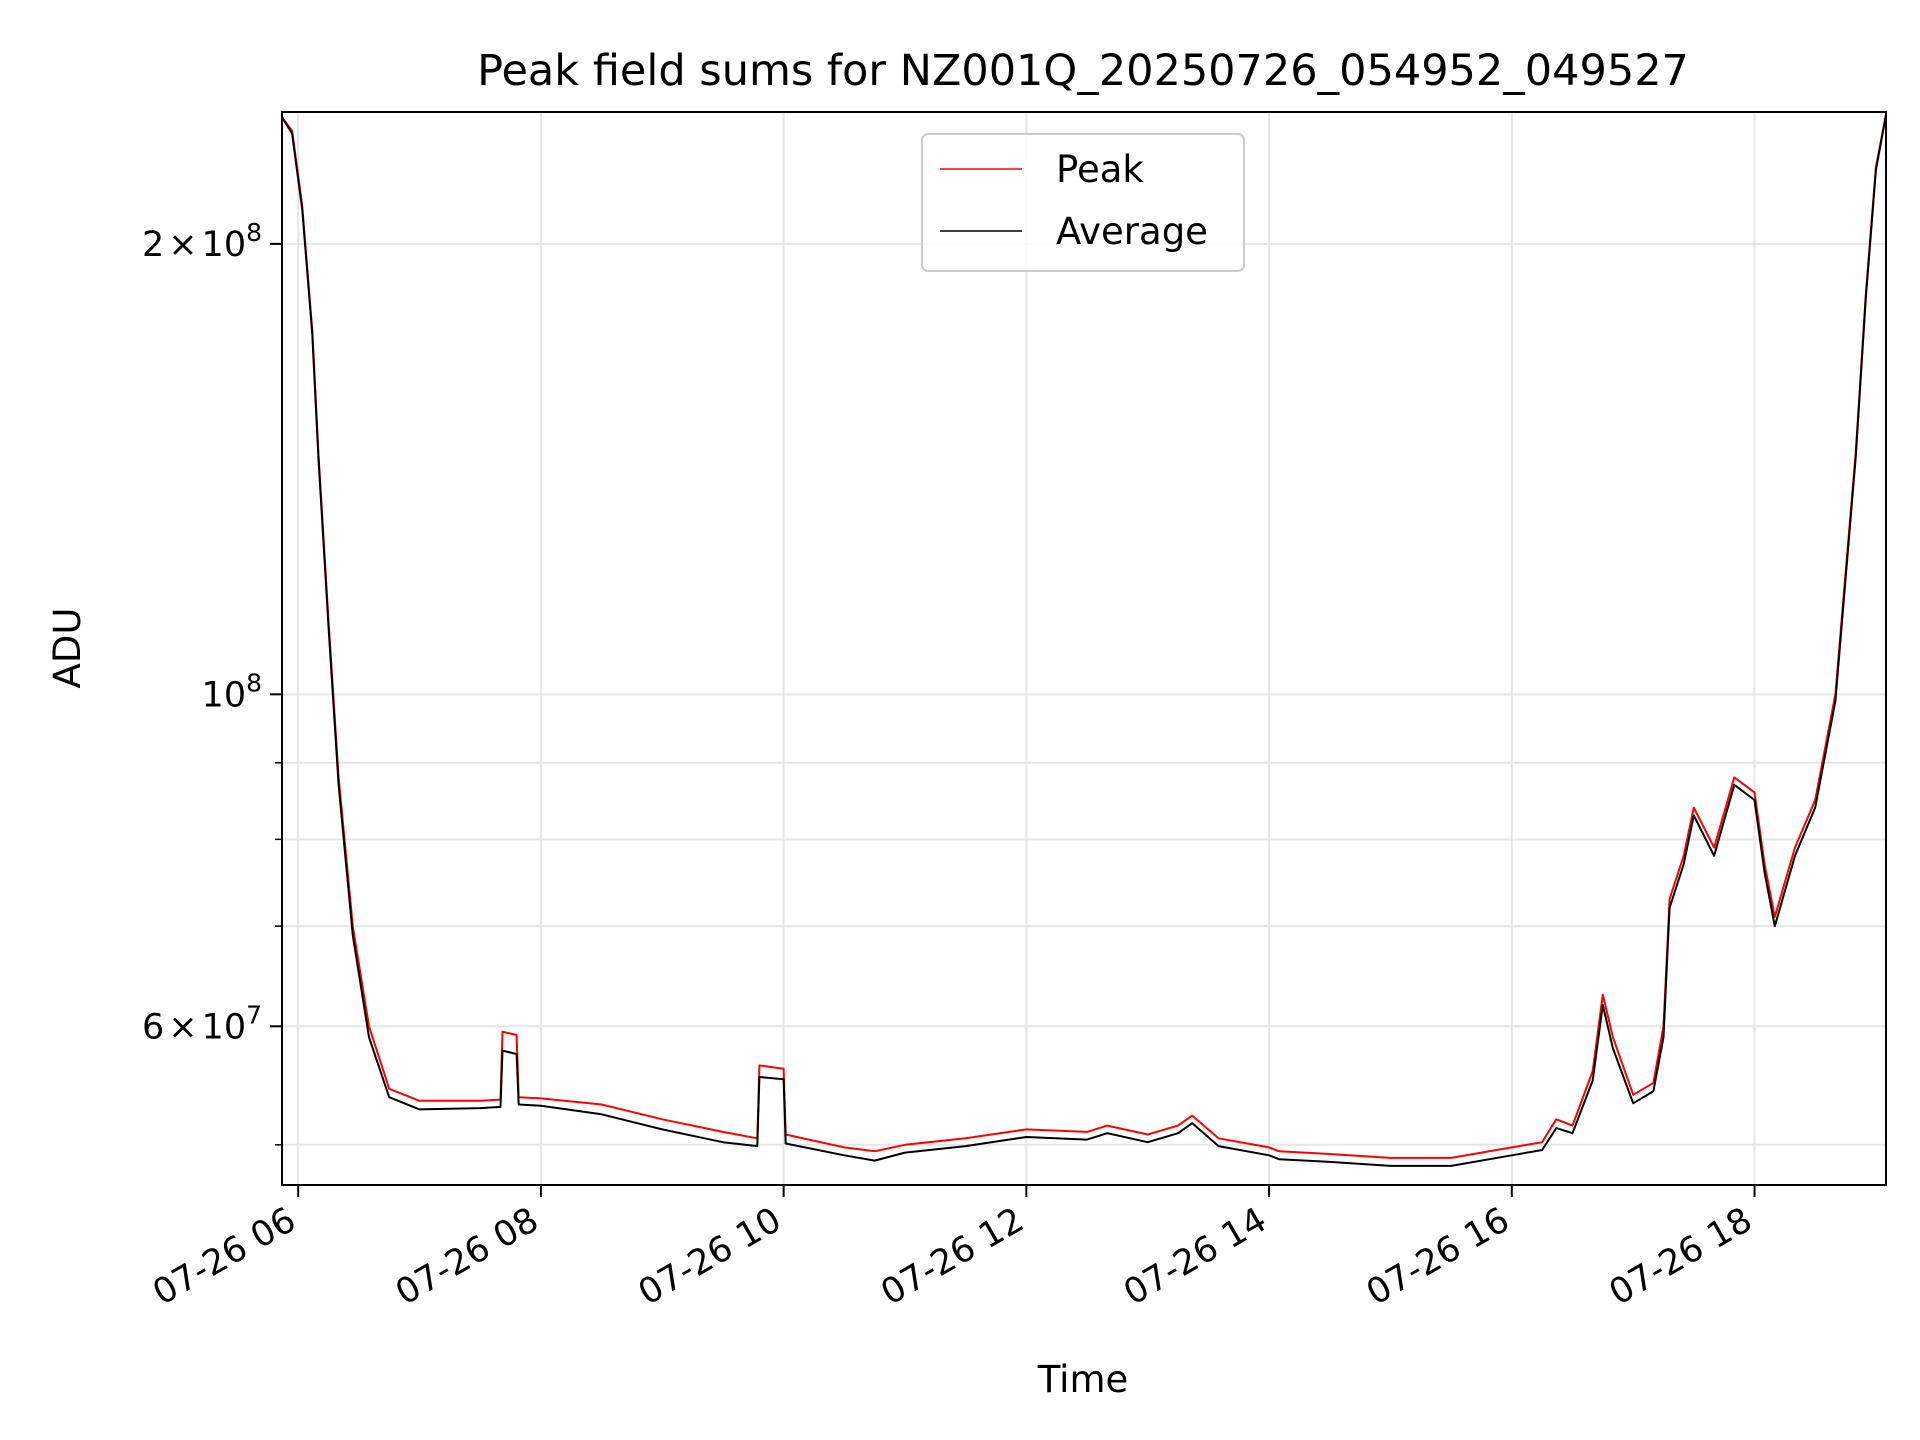  What do you see at coordinates (67, 648) in the screenshot?
I see `y-axis-label: ADU` at bounding box center [67, 648].